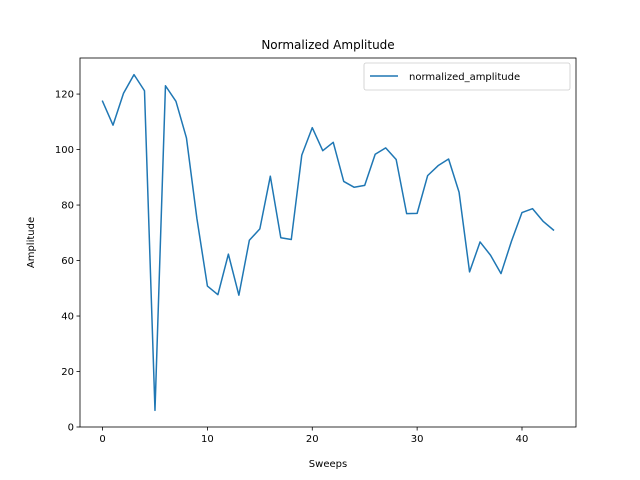 This screenshot has height=480, width=640. I want to click on legend-label: normalized_amplitude, so click(464, 77).